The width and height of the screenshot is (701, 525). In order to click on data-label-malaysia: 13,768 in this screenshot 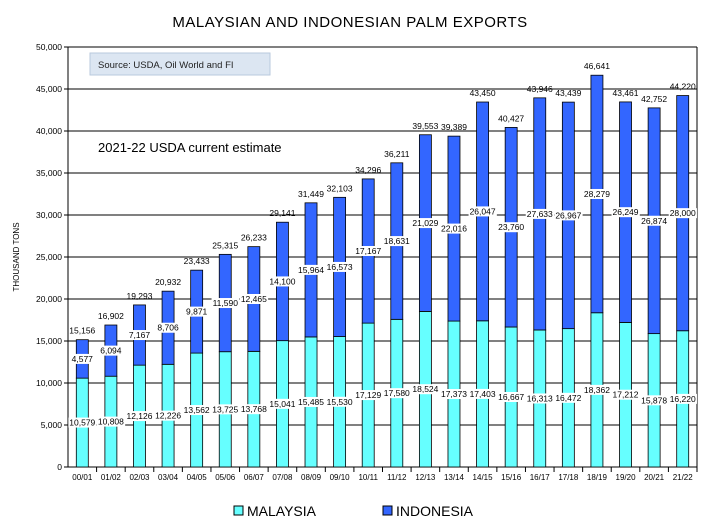, I will do `click(254, 409)`.